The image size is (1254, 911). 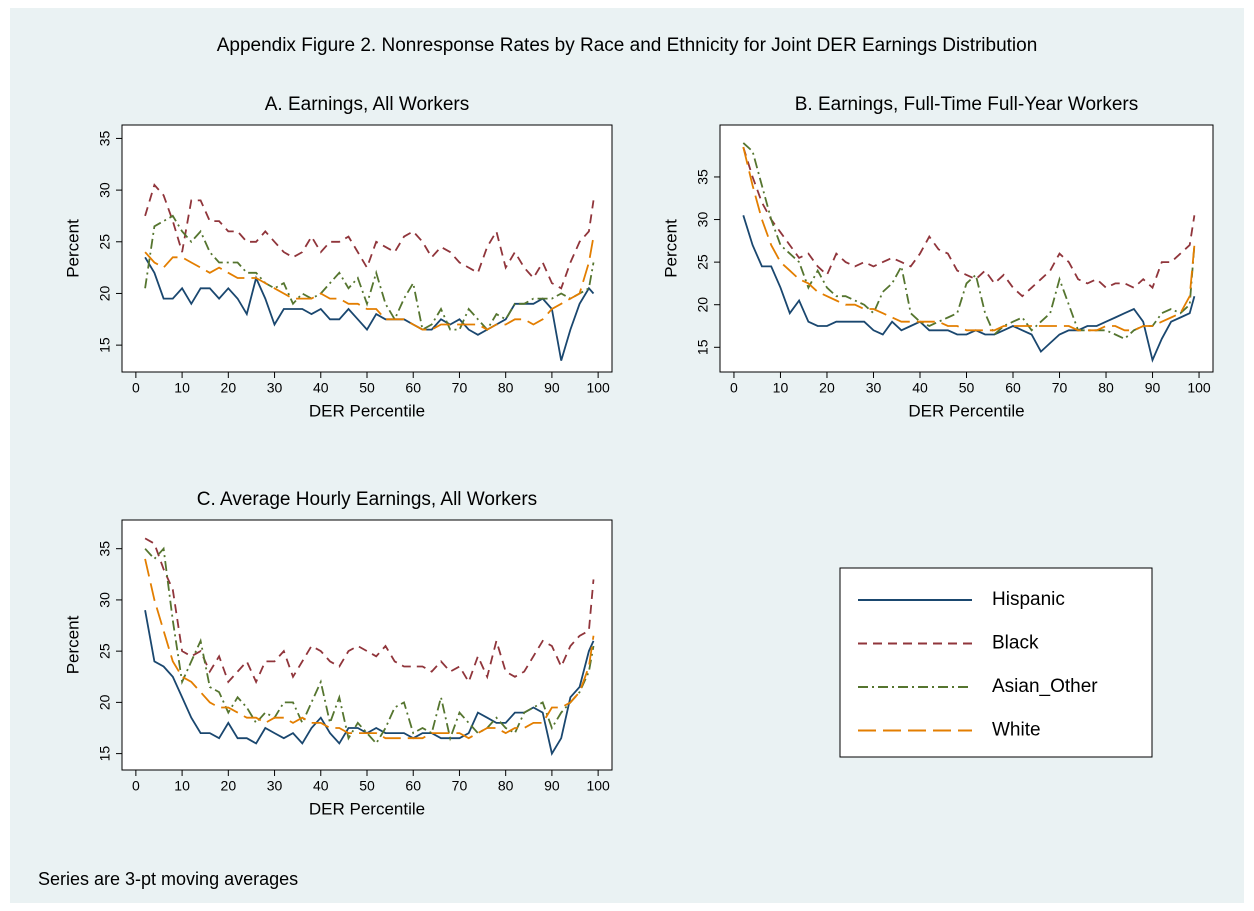 I want to click on chart-title: B. Earnings, Full-Time Full-Year Workers, so click(x=967, y=104).